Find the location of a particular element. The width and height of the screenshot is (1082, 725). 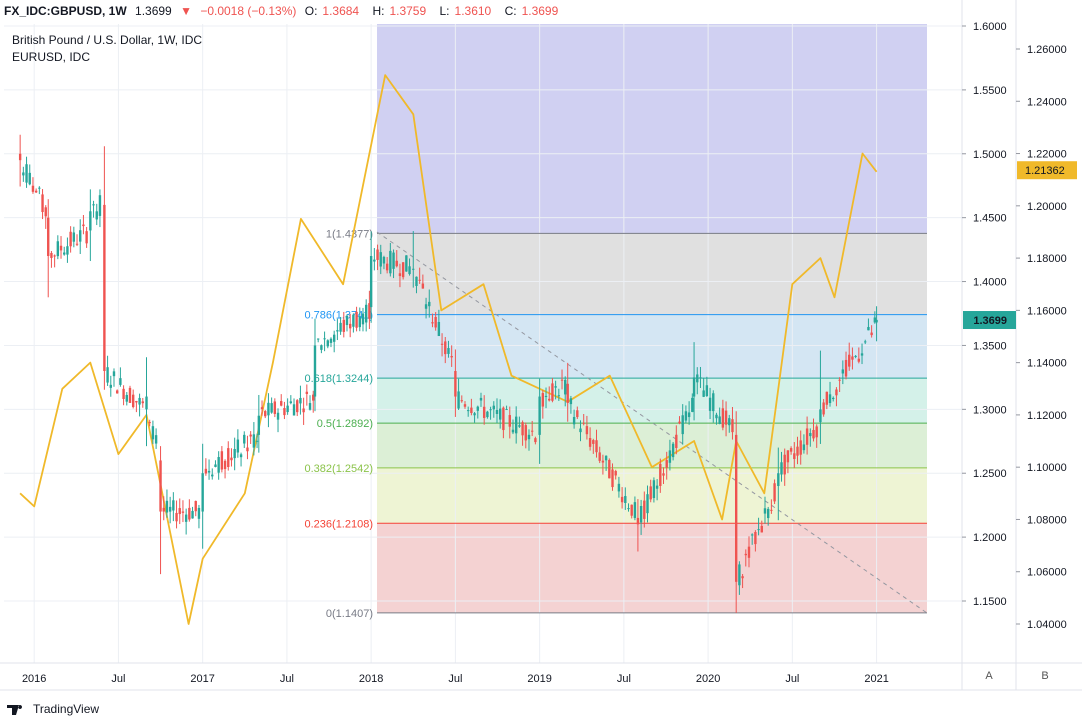

fib-band is located at coordinates (652, 445).